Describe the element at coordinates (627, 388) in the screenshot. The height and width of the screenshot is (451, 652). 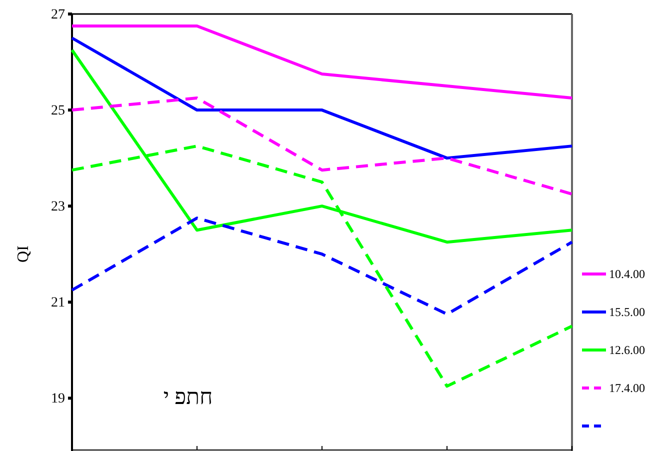
I see `legend-label: 17.4.00` at that location.